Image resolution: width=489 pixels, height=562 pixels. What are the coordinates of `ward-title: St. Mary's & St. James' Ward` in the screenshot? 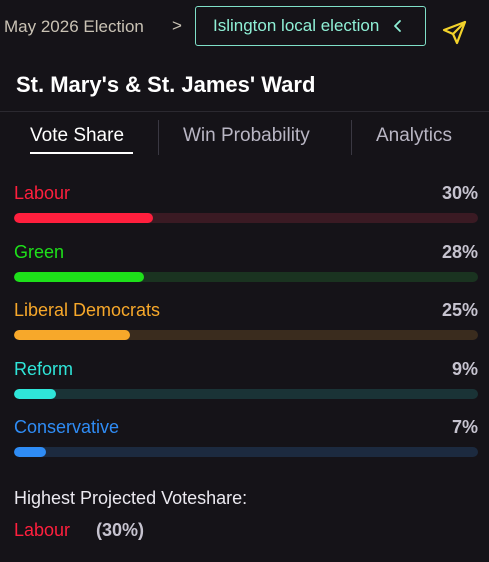 It's located at (166, 84).